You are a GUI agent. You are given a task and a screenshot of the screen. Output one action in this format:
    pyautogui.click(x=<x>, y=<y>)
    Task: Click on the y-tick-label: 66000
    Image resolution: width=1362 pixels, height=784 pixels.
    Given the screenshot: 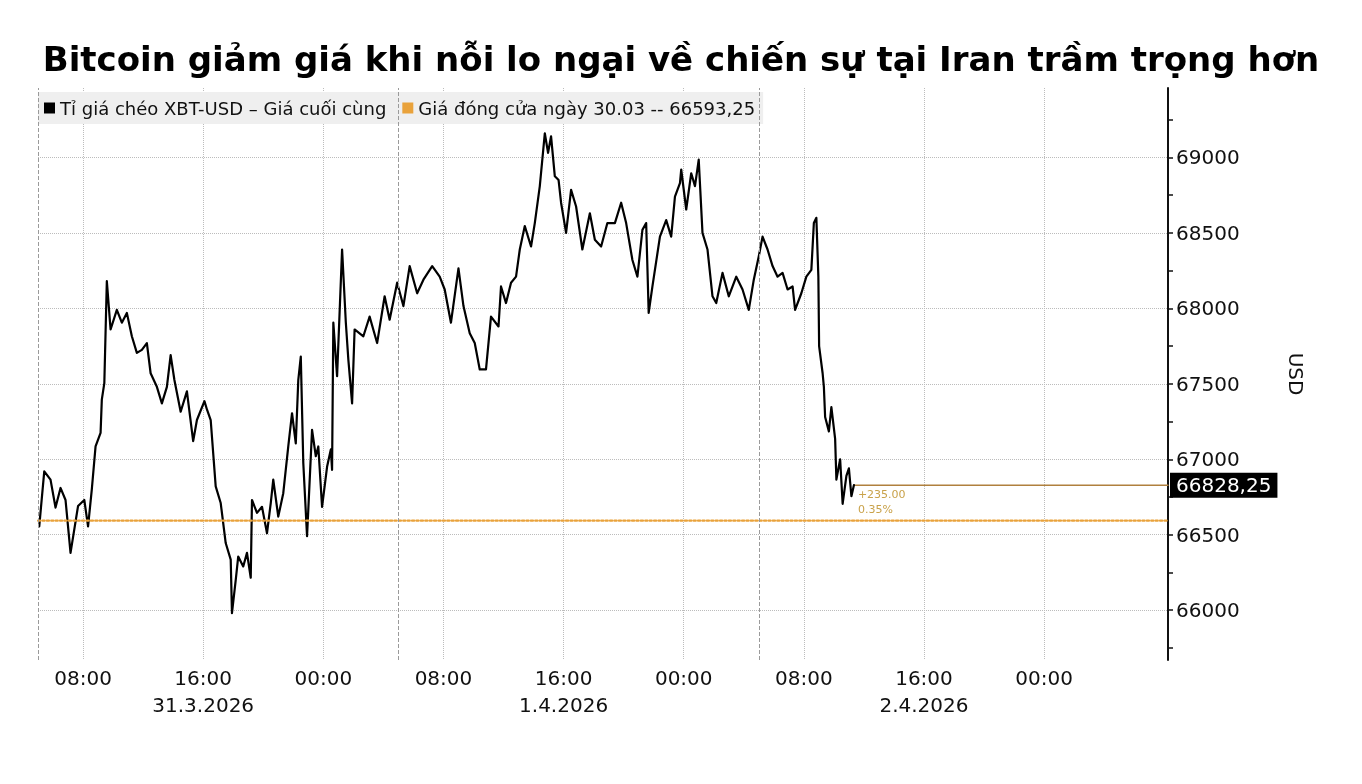 What is the action you would take?
    pyautogui.click(x=1208, y=610)
    